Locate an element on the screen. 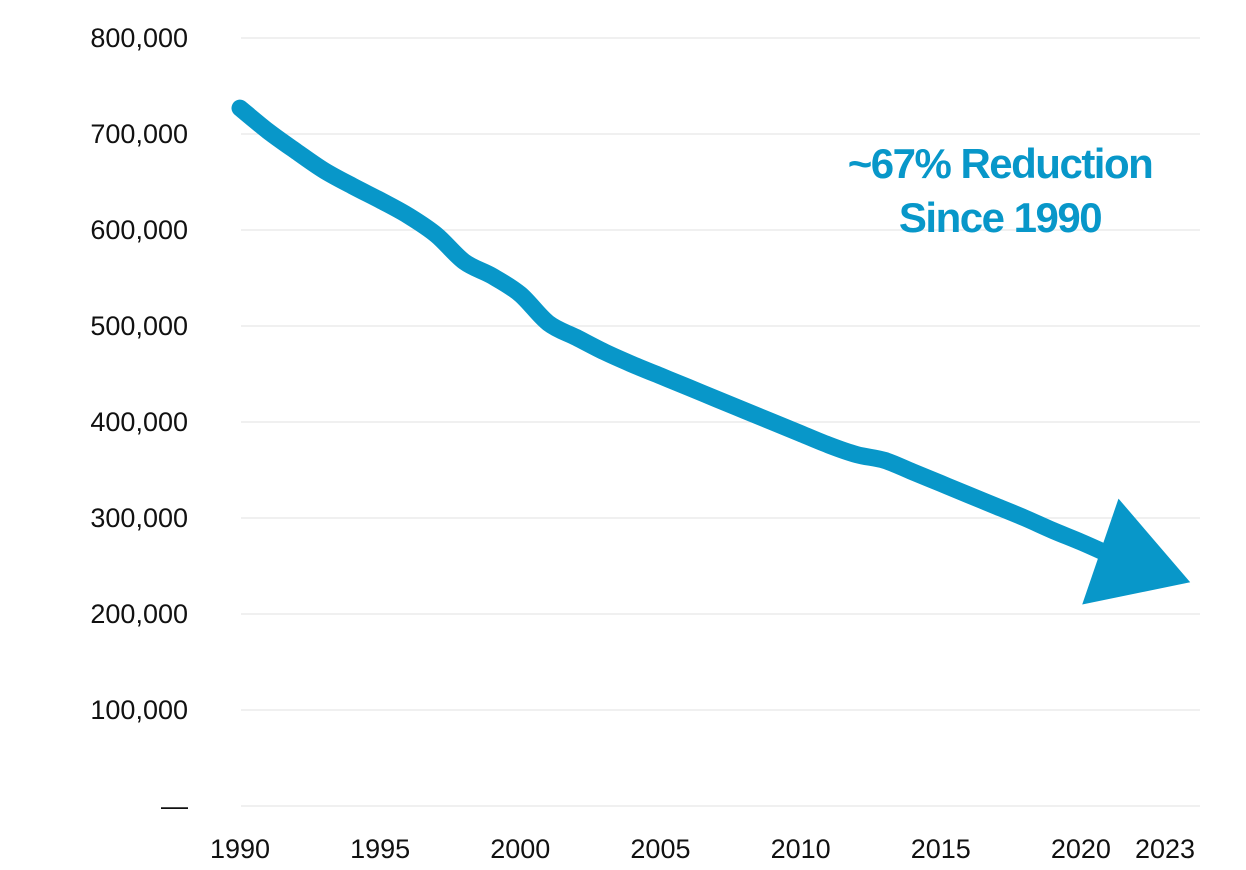 The width and height of the screenshot is (1246, 870). y-tick-label-4: 400,000 is located at coordinates (139, 422).